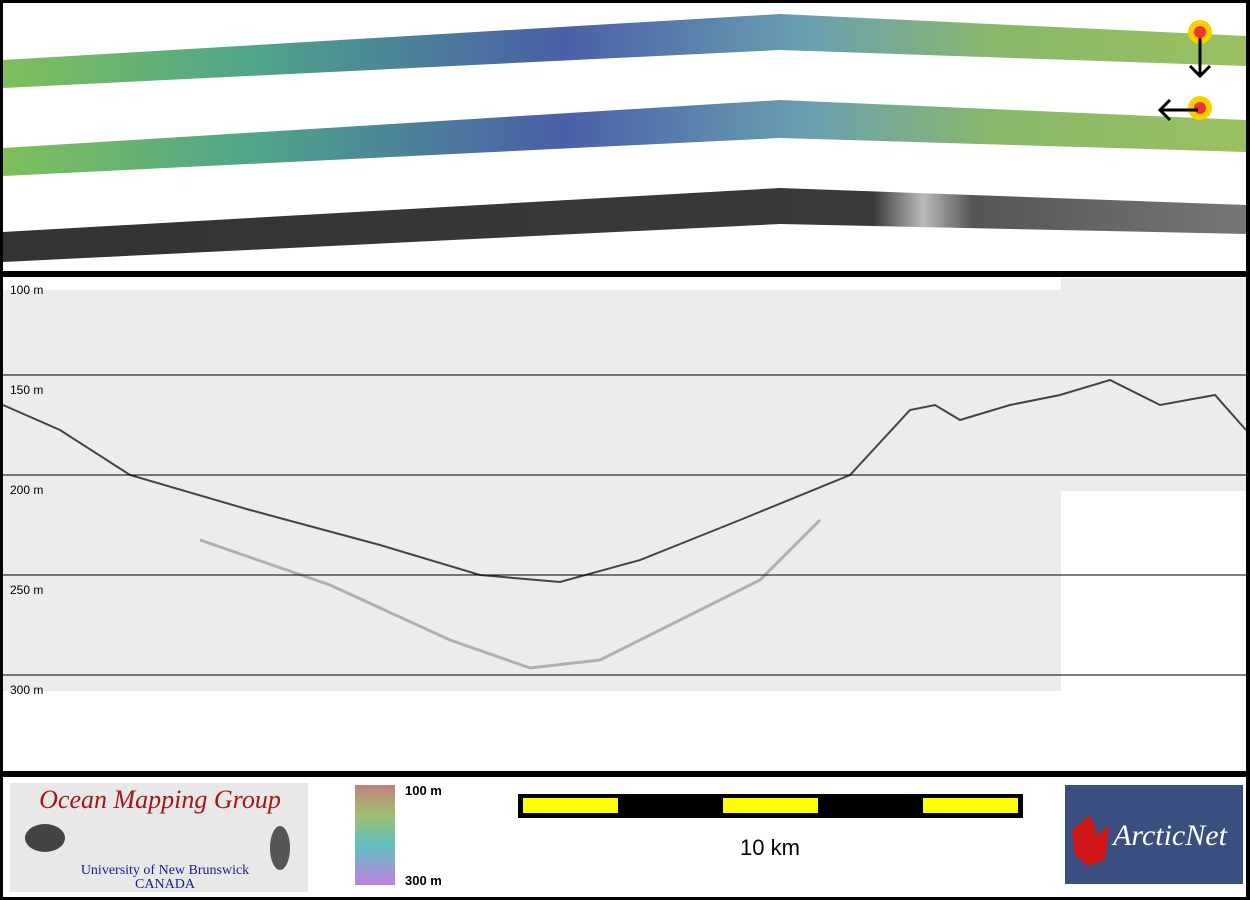  Describe the element at coordinates (423, 880) in the screenshot. I see `colorbar-label: 300 m` at that location.